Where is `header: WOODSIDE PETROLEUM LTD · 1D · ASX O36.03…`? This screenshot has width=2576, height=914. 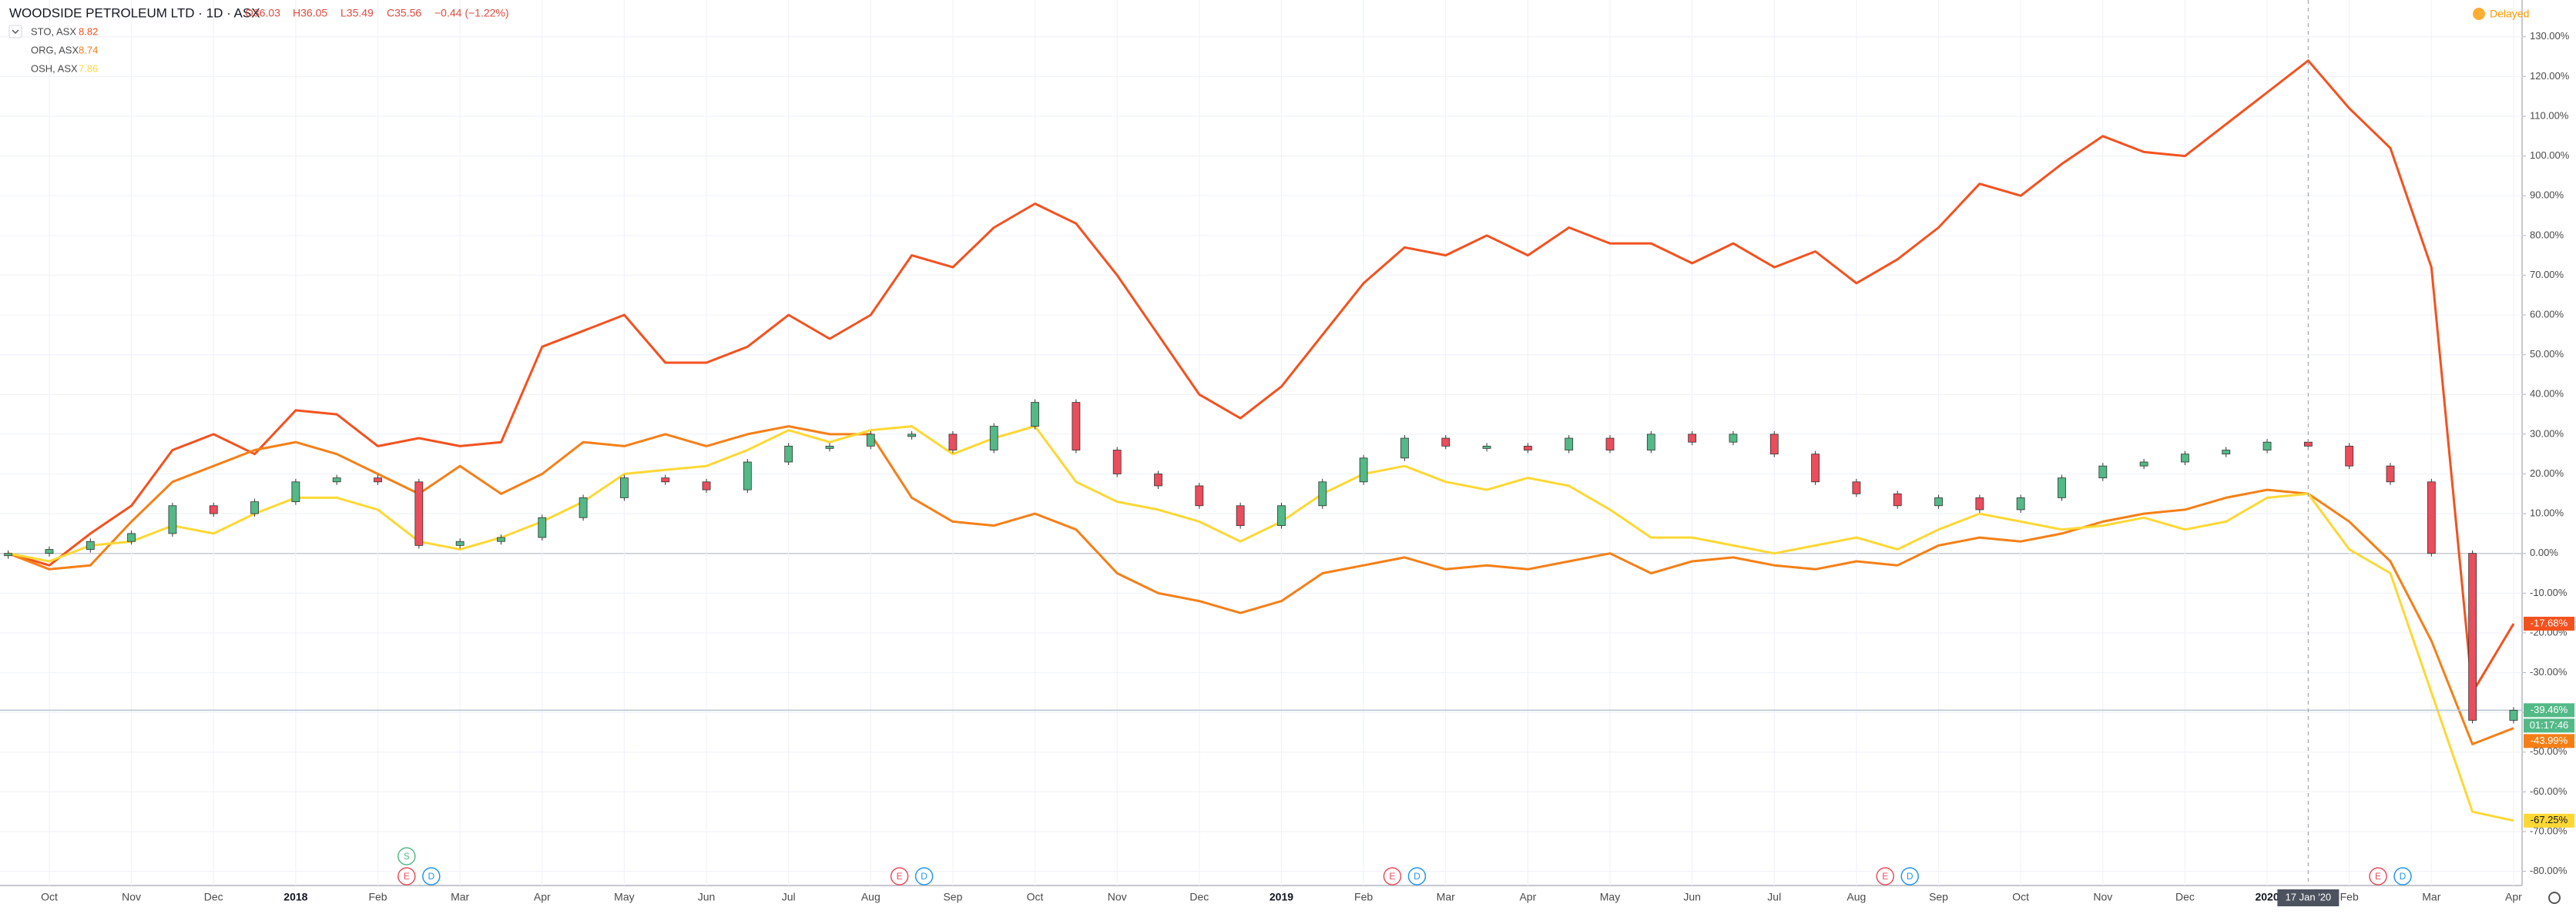 header: WOODSIDE PETROLEUM LTD · 1D · ASX O36.03… is located at coordinates (1268, 22).